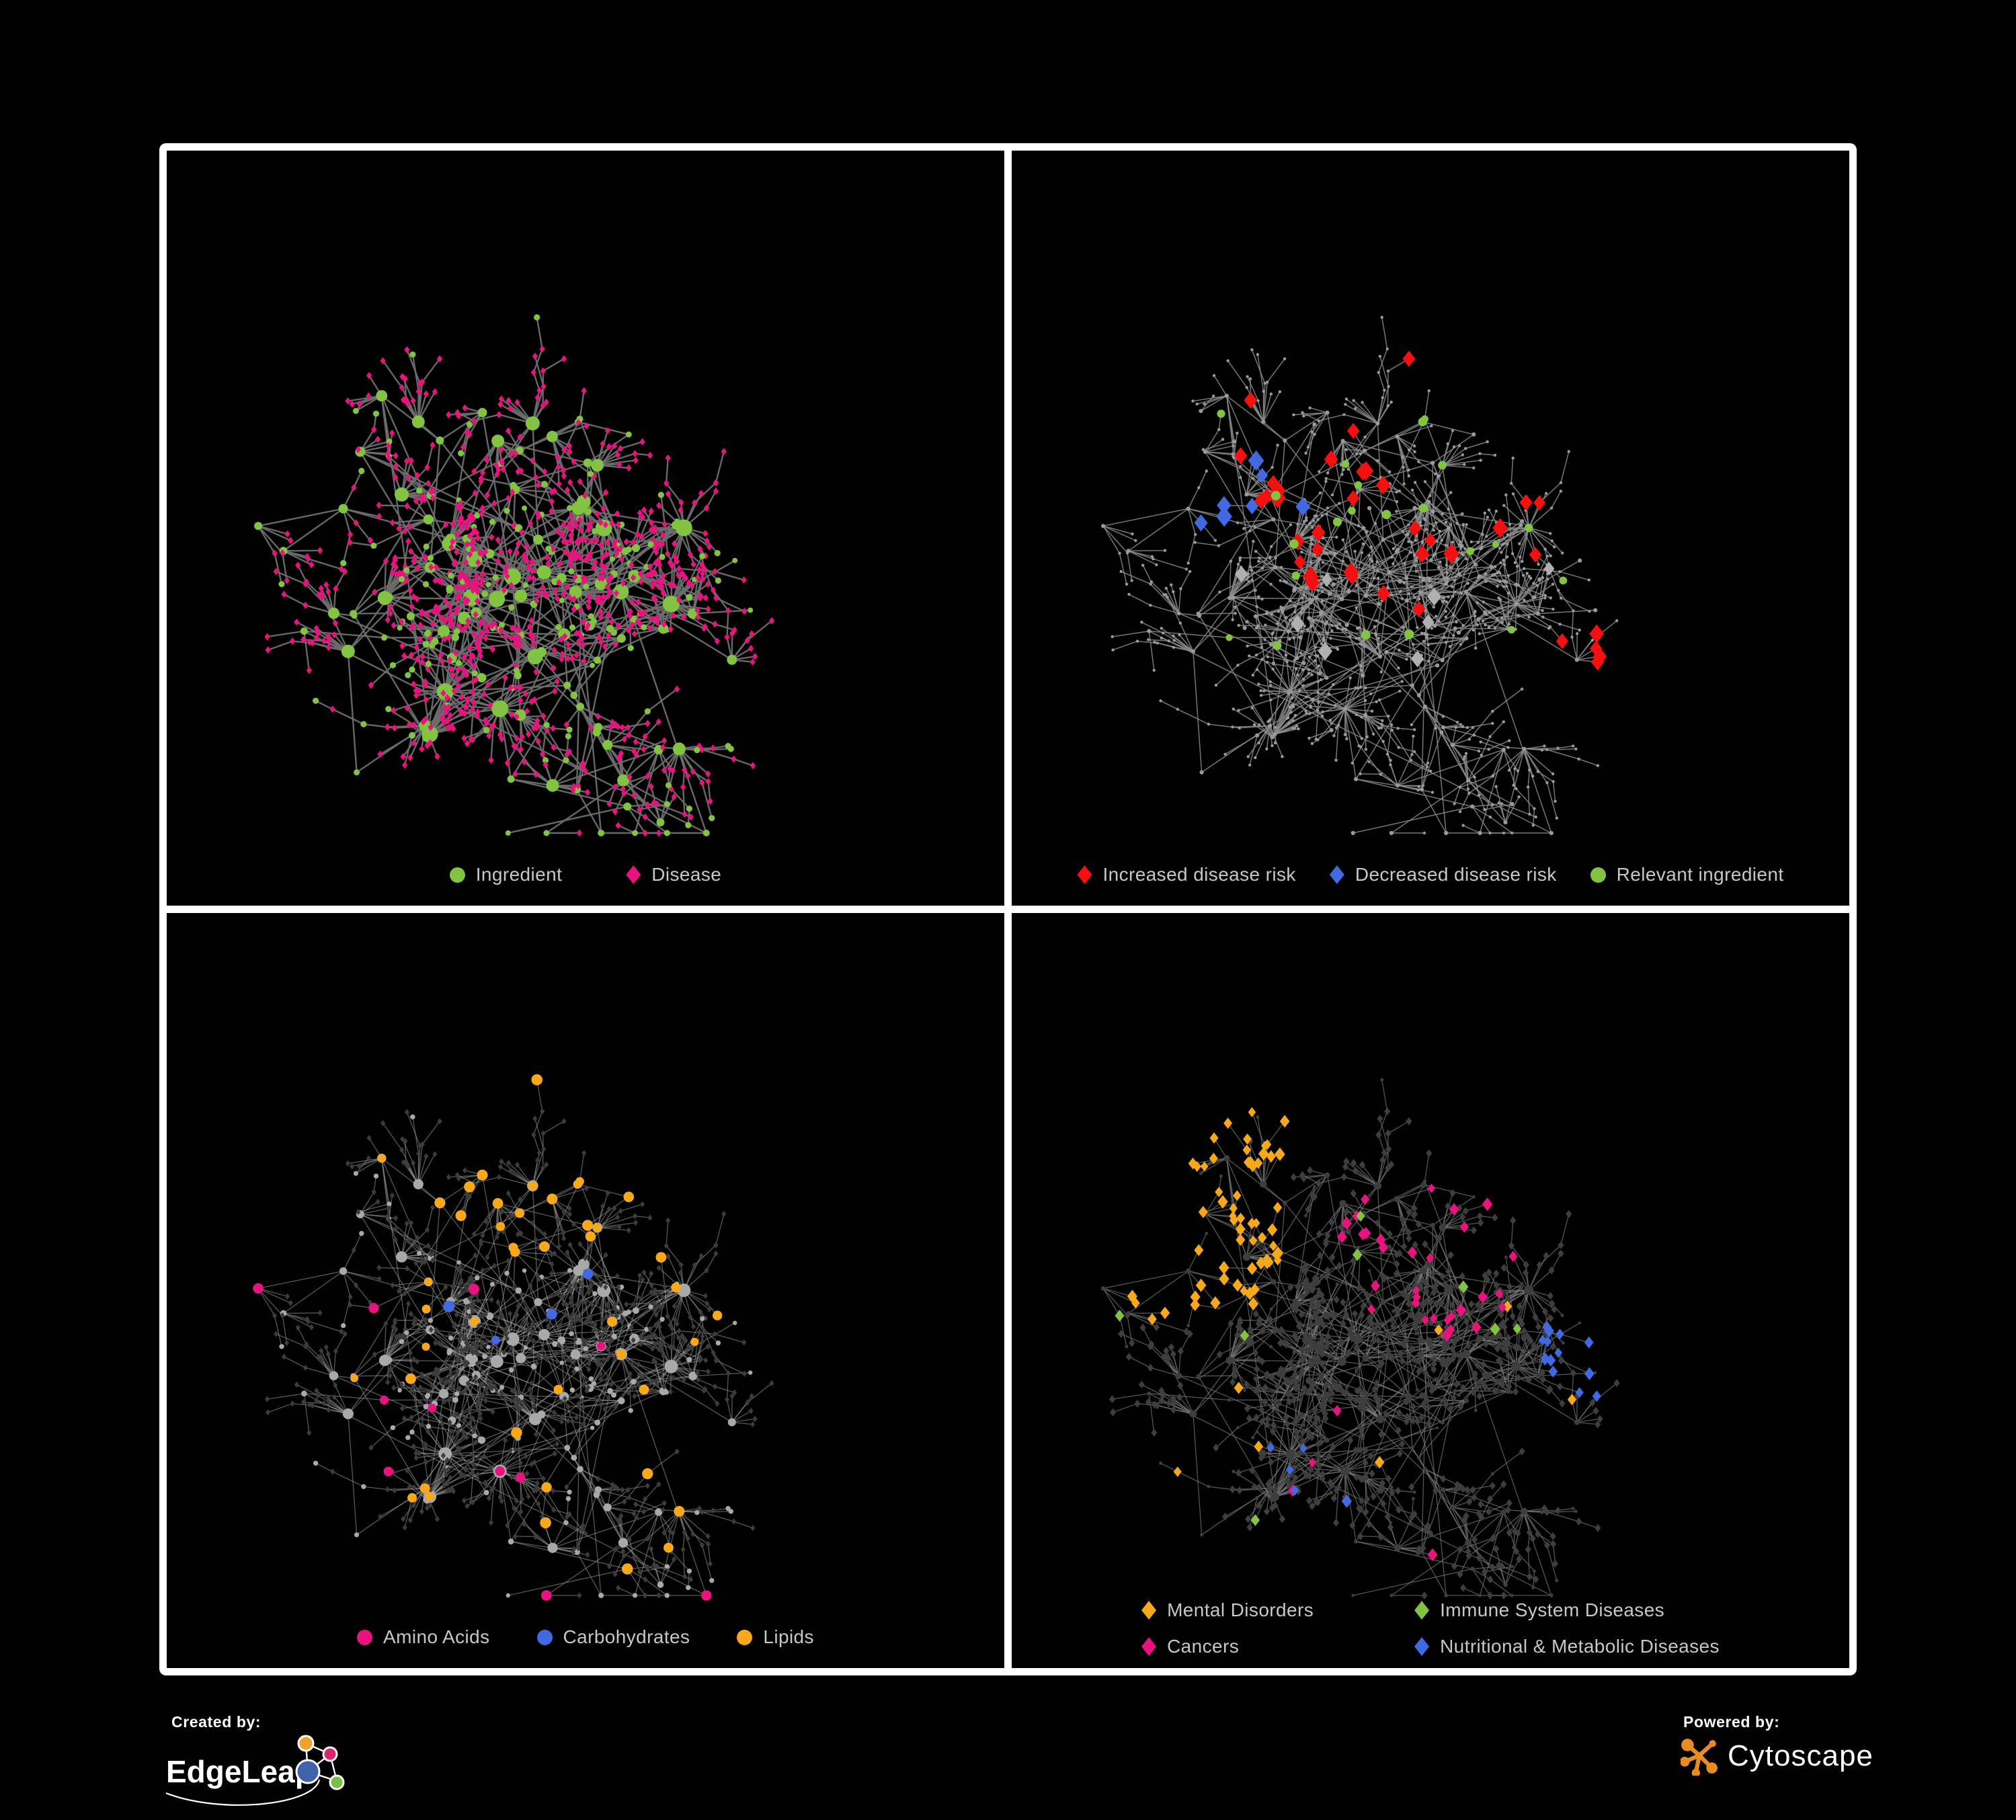 Image resolution: width=2016 pixels, height=1820 pixels. I want to click on legend-item-increased-risk: Increased disease risk, so click(1186, 874).